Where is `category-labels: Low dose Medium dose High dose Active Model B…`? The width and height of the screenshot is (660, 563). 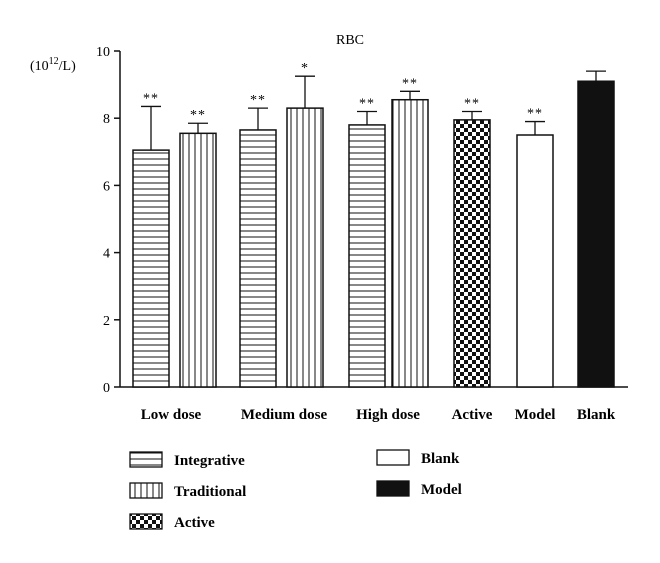
category-labels: Low dose Medium dose High dose Active Model B… is located at coordinates (378, 415).